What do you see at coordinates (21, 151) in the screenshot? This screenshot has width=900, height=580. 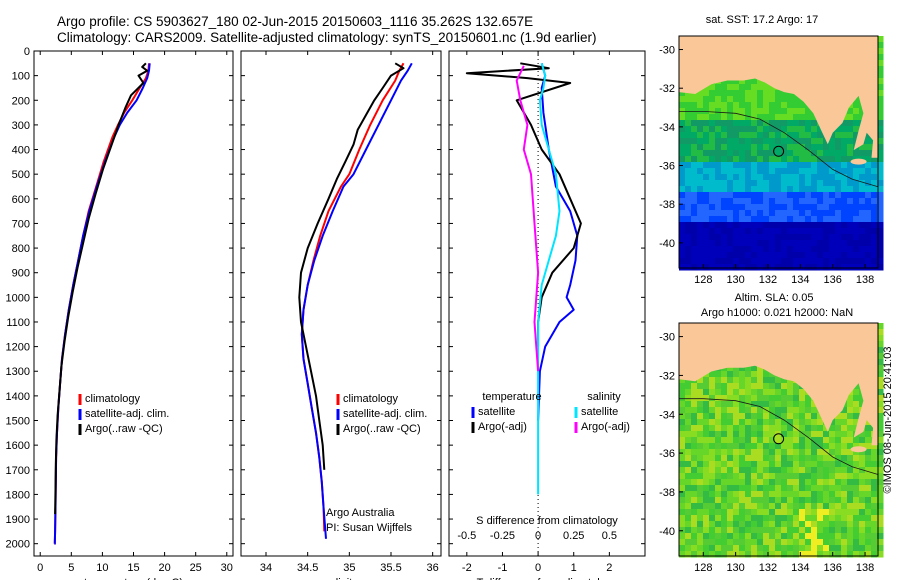 I see `temperature-ytick-label: 400` at bounding box center [21, 151].